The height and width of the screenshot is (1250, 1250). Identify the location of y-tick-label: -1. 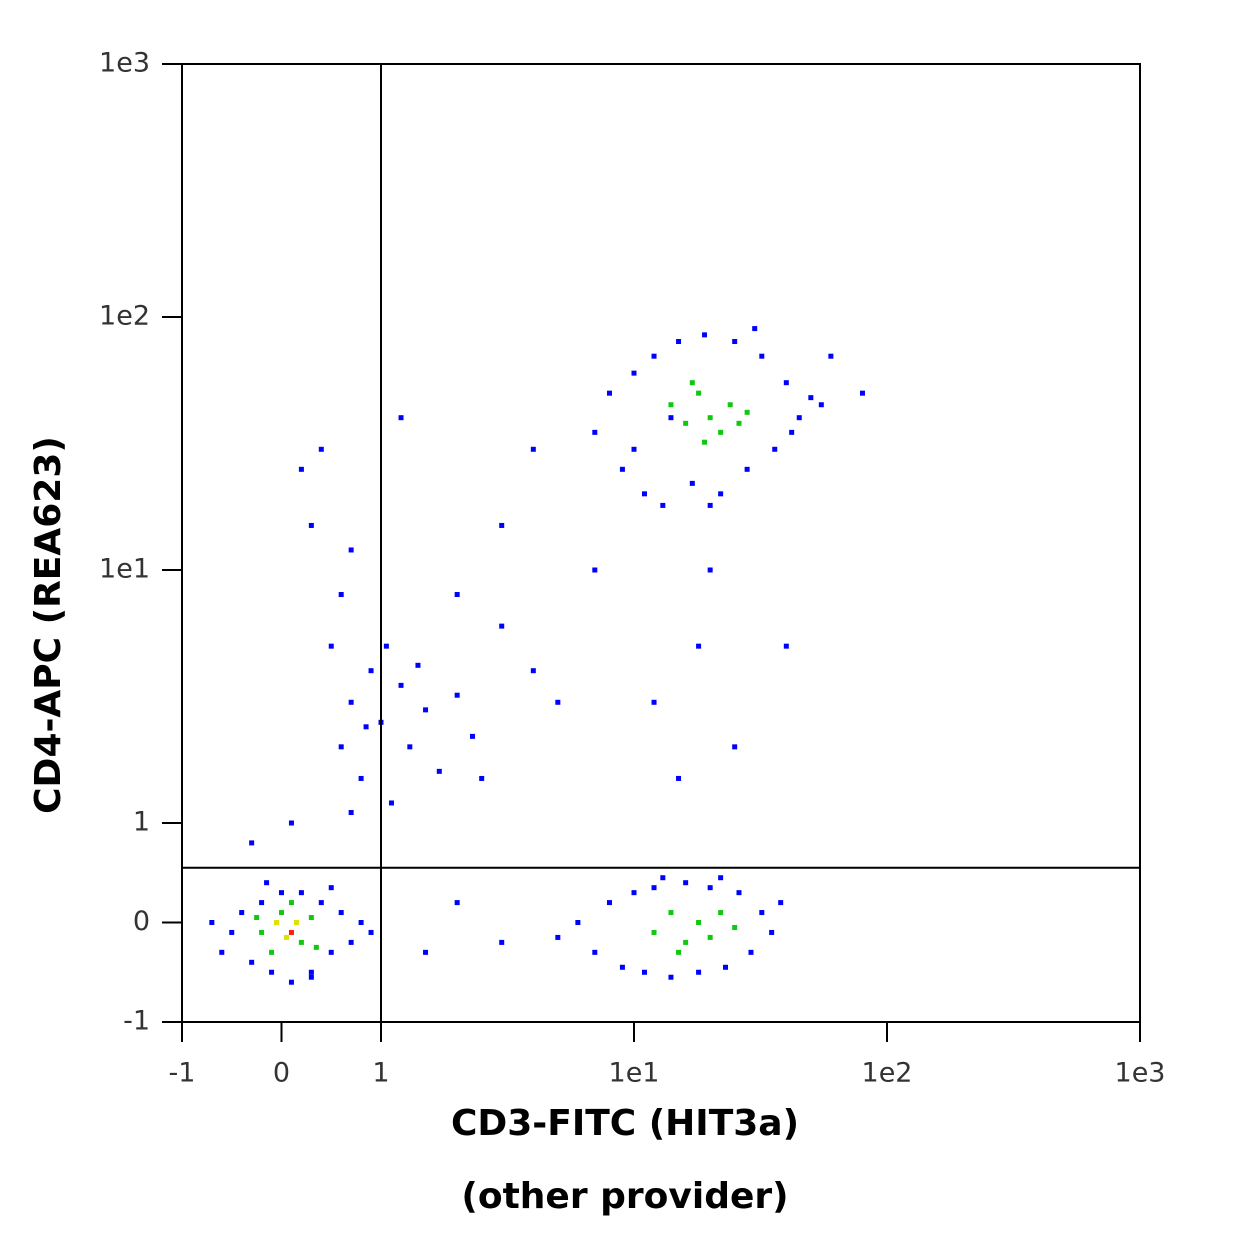
(136, 1021).